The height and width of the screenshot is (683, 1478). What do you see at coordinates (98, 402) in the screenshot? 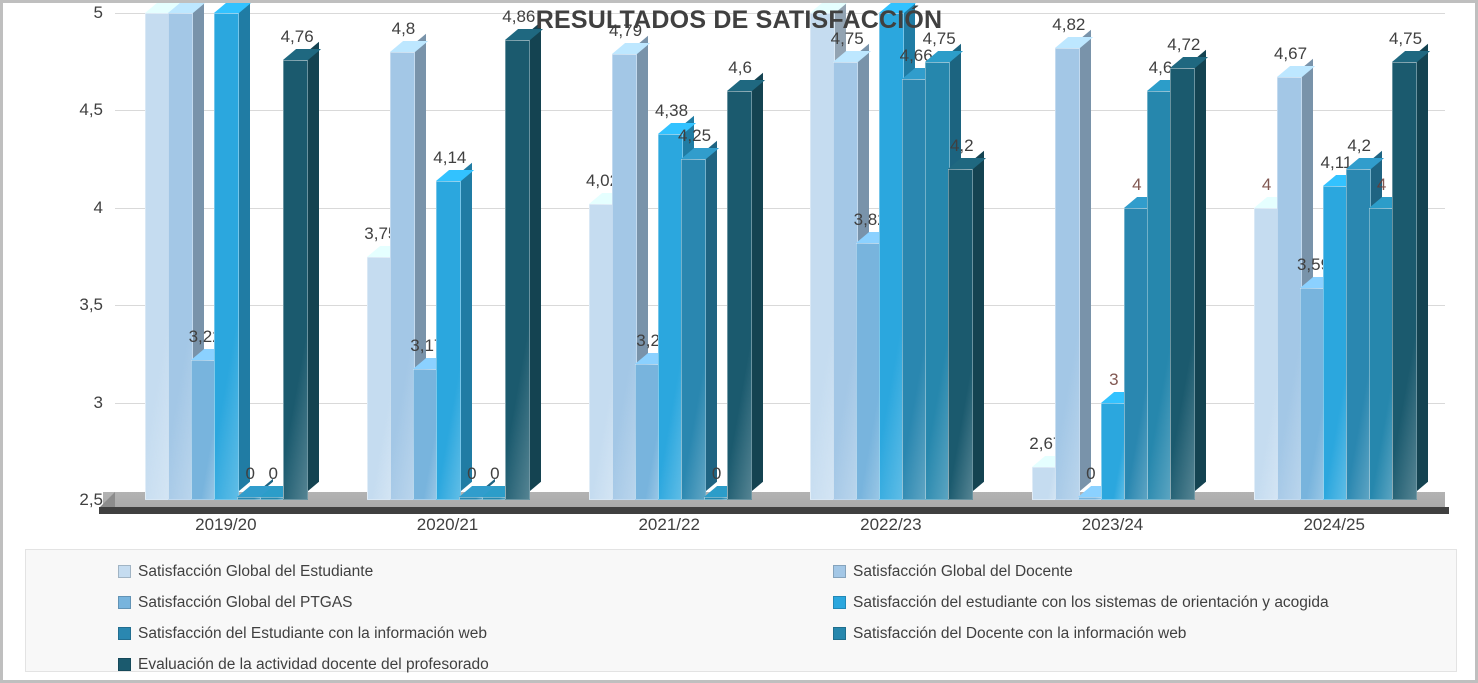
I see `y-axis-tick: 3` at bounding box center [98, 402].